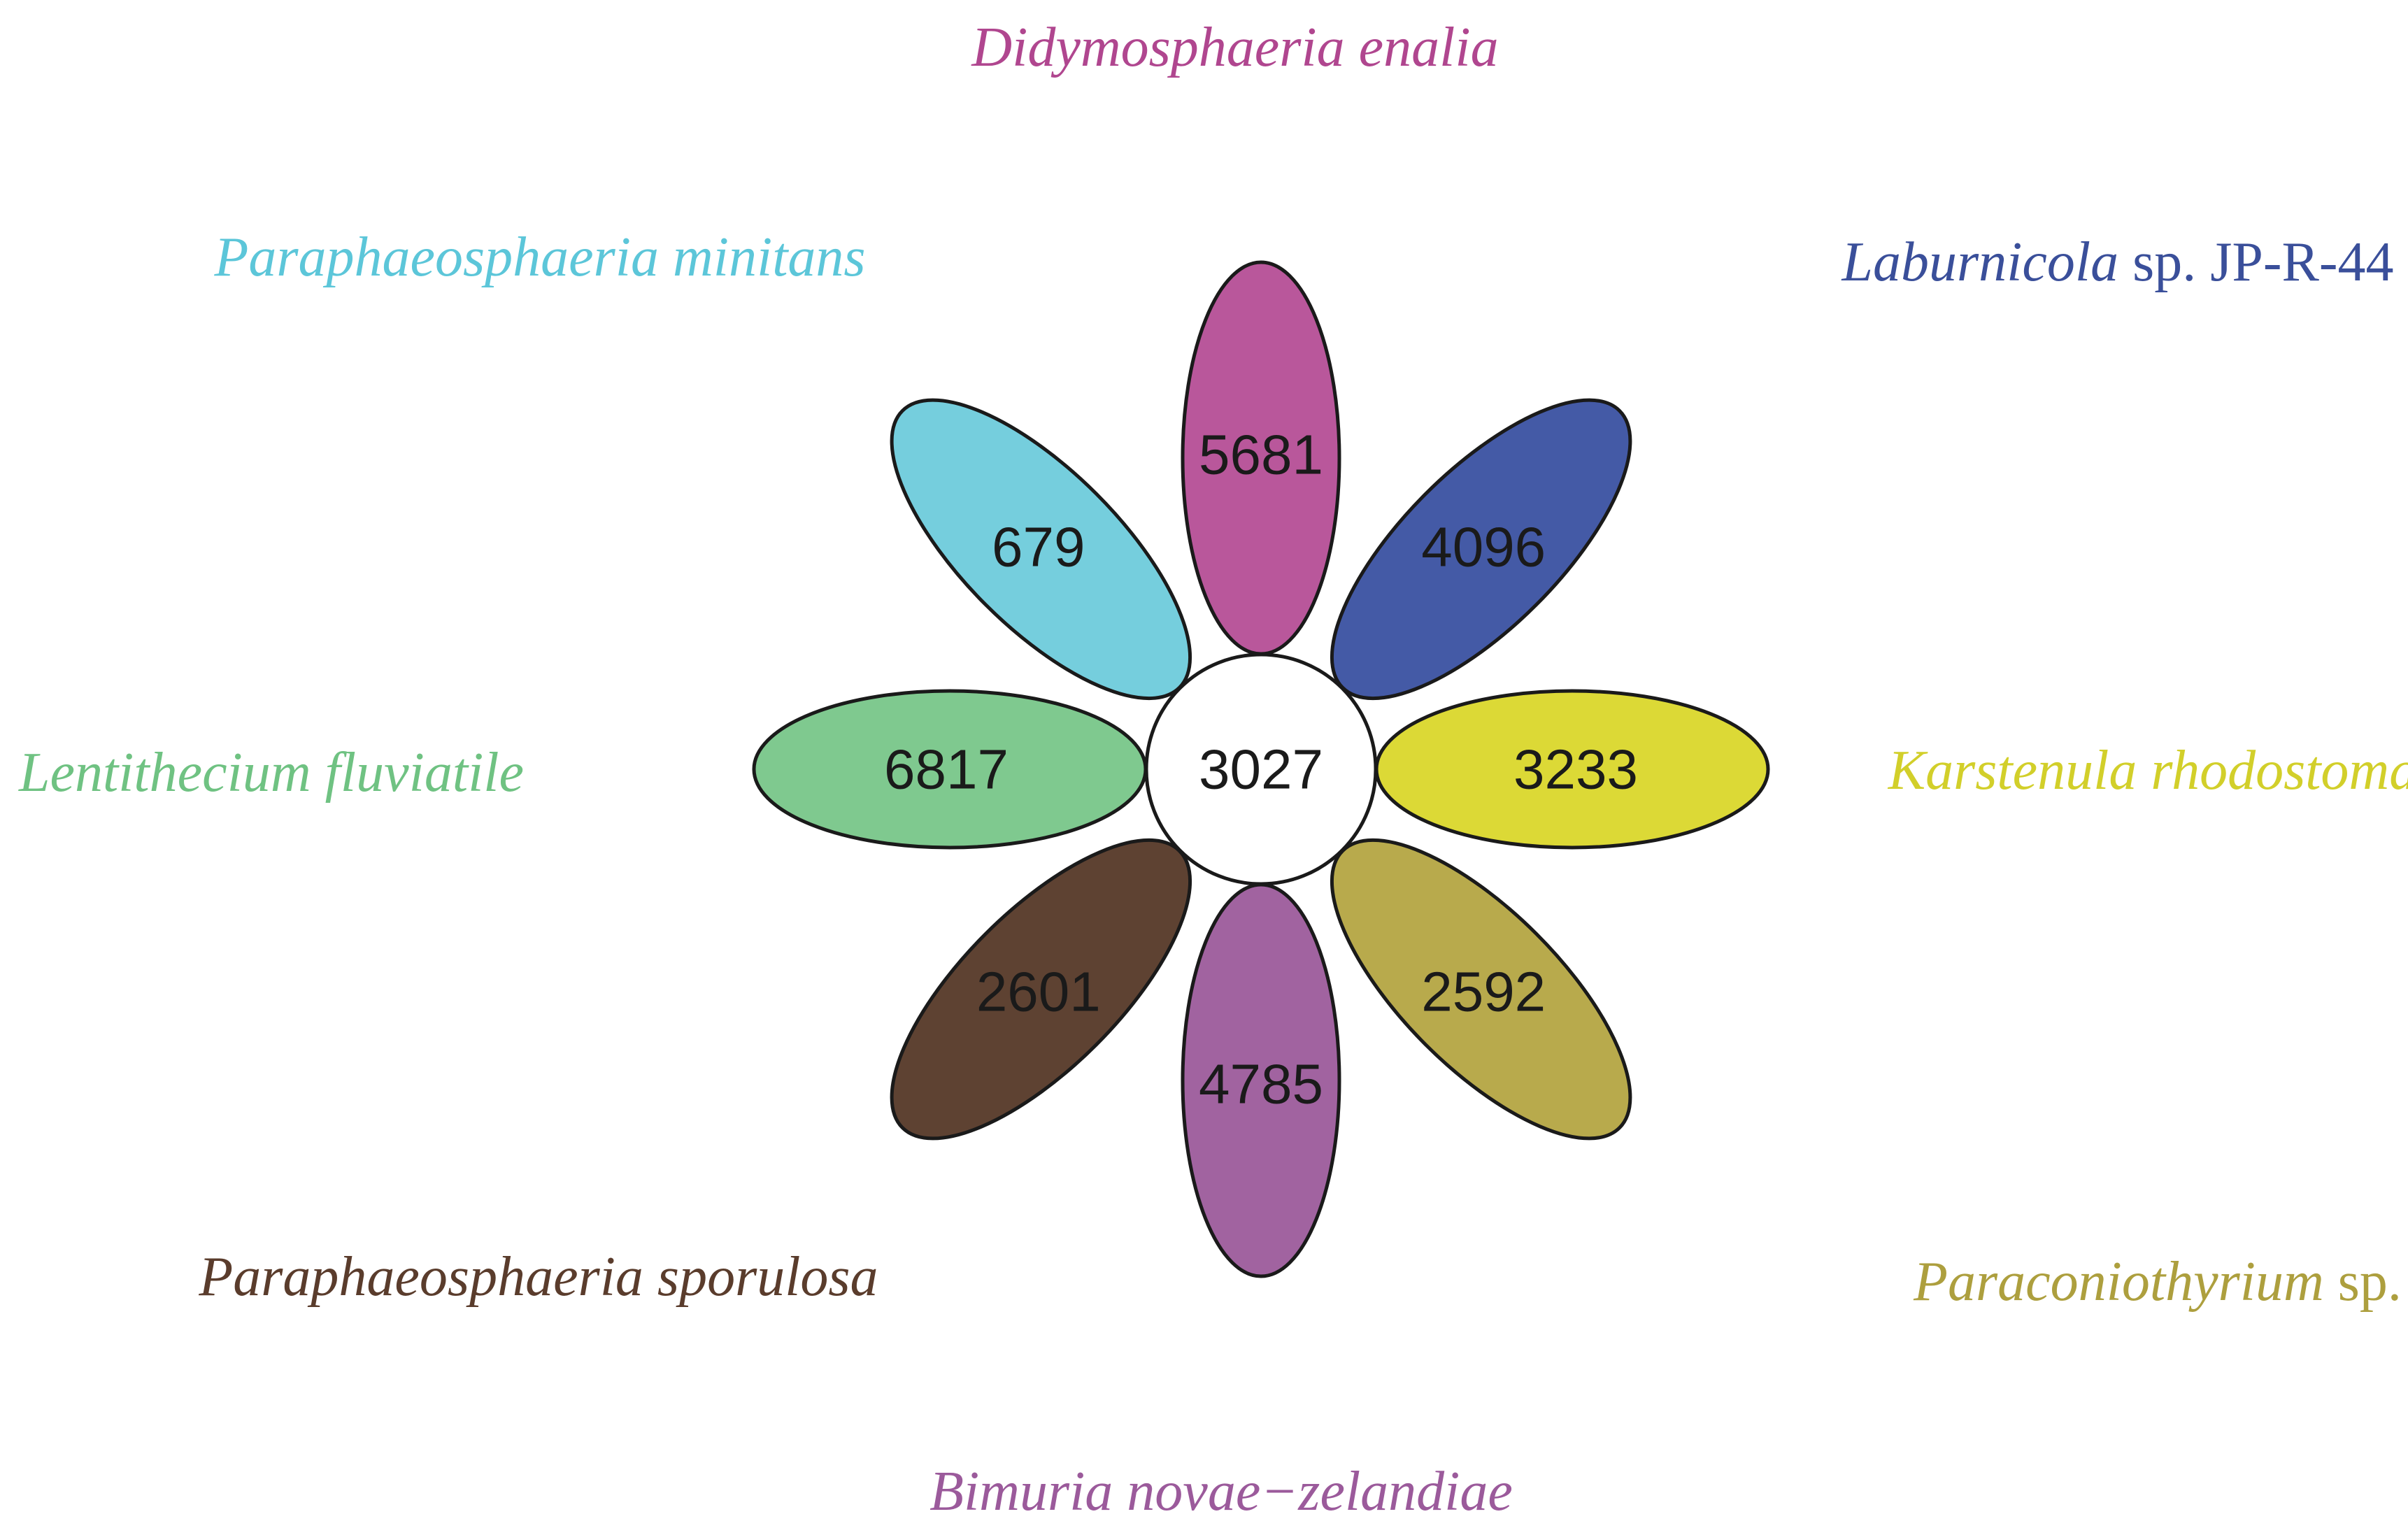 The width and height of the screenshot is (2408, 1535). I want to click on petal-count-paraconiothyrium: 2592, so click(1483, 992).